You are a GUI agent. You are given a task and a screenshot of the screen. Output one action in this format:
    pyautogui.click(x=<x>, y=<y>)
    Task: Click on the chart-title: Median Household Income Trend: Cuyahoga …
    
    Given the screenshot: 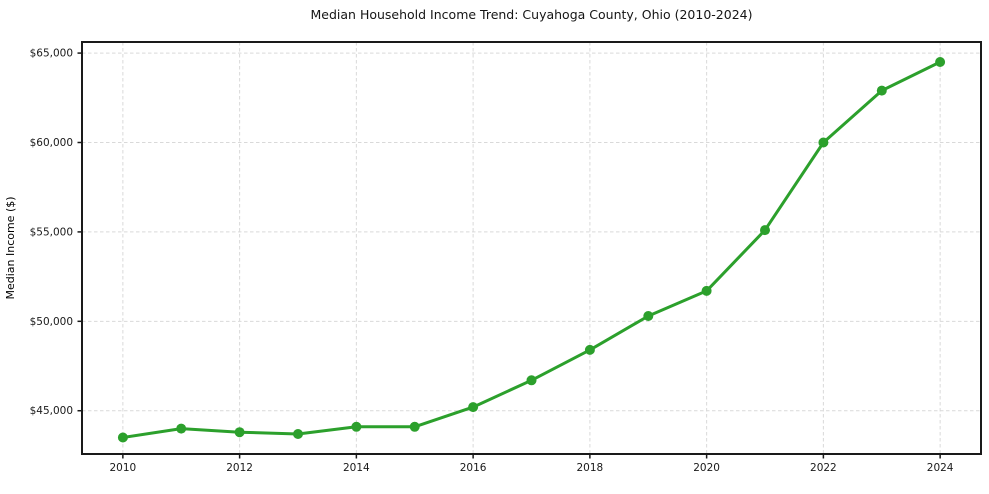 What is the action you would take?
    pyautogui.click(x=531, y=14)
    